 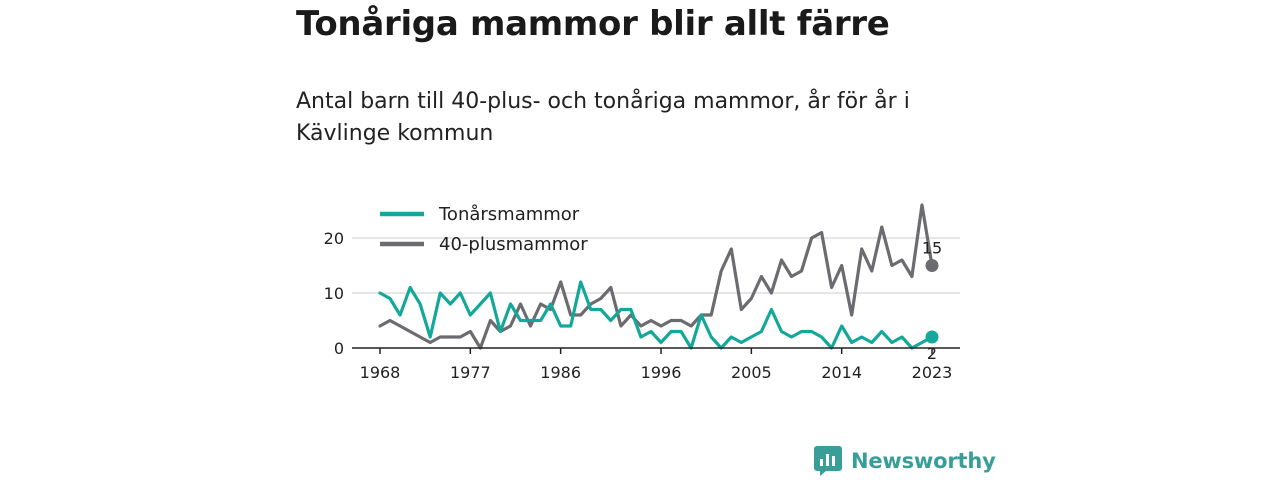 What do you see at coordinates (513, 244) in the screenshot?
I see `legend-label-1: 40-plusmammor` at bounding box center [513, 244].